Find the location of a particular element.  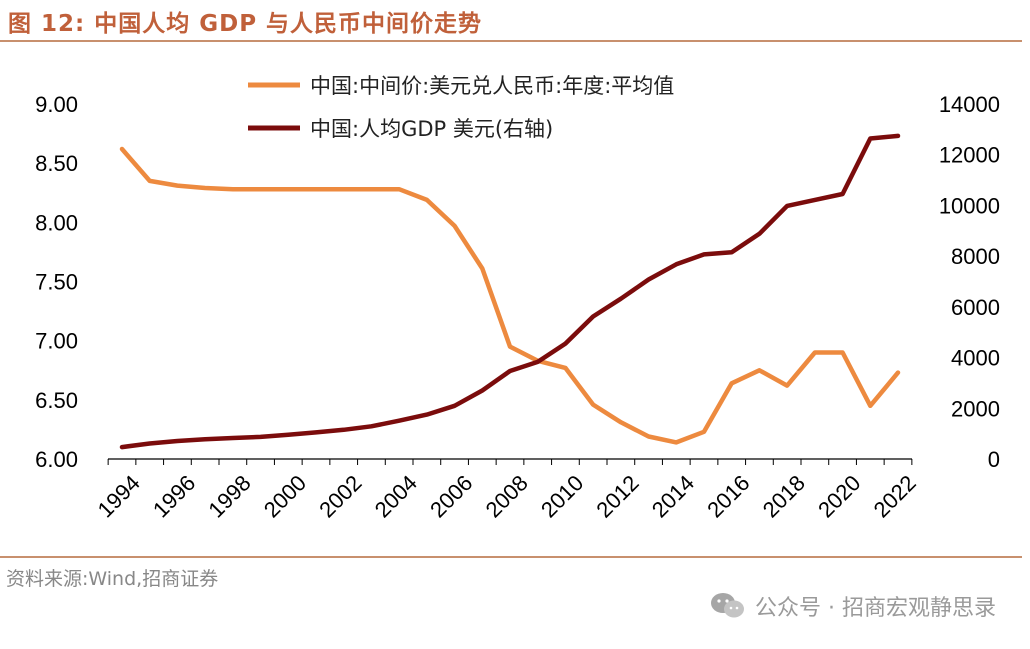

y2-tick-label: 12000 is located at coordinates (969, 155).